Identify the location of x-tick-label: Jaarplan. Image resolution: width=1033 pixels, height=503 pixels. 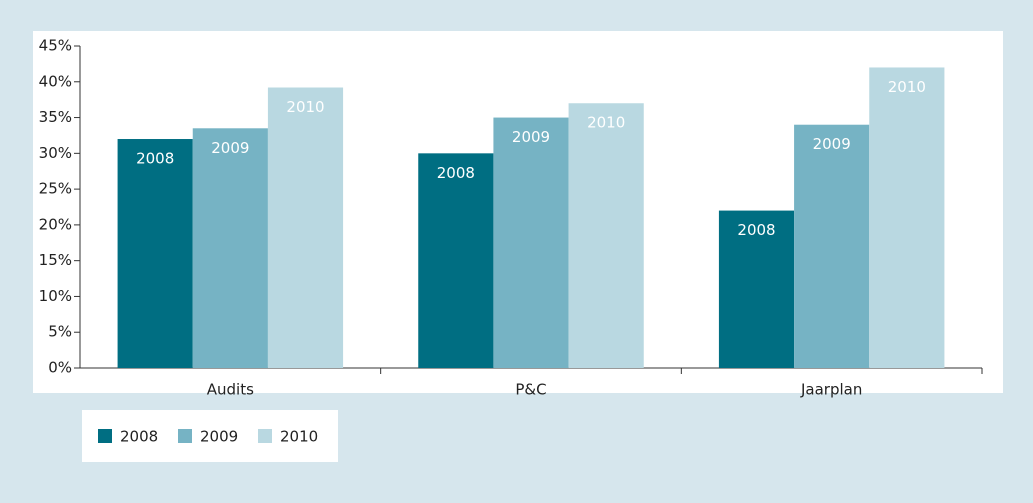
(831, 390).